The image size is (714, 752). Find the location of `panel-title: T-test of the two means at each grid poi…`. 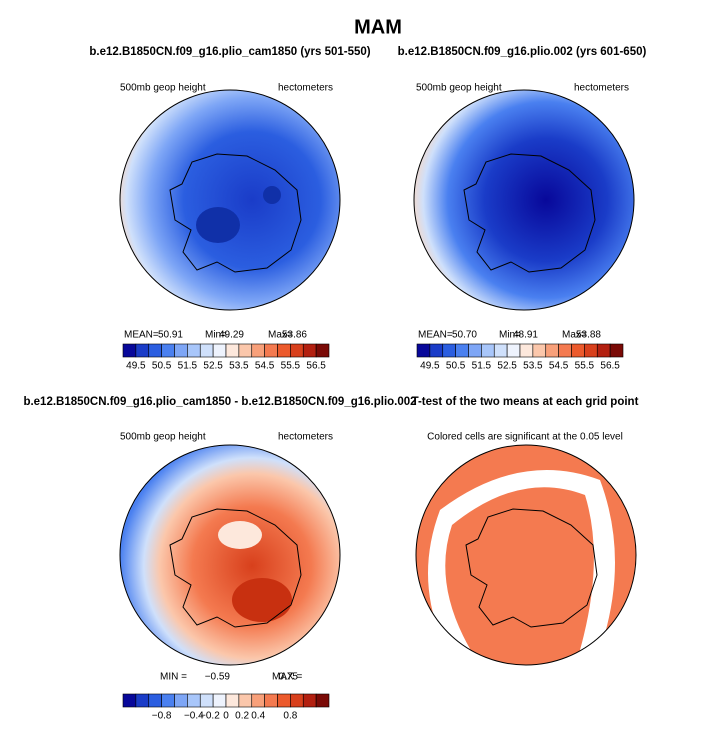

panel-title: T-test of the two means at each grid poi… is located at coordinates (525, 402).